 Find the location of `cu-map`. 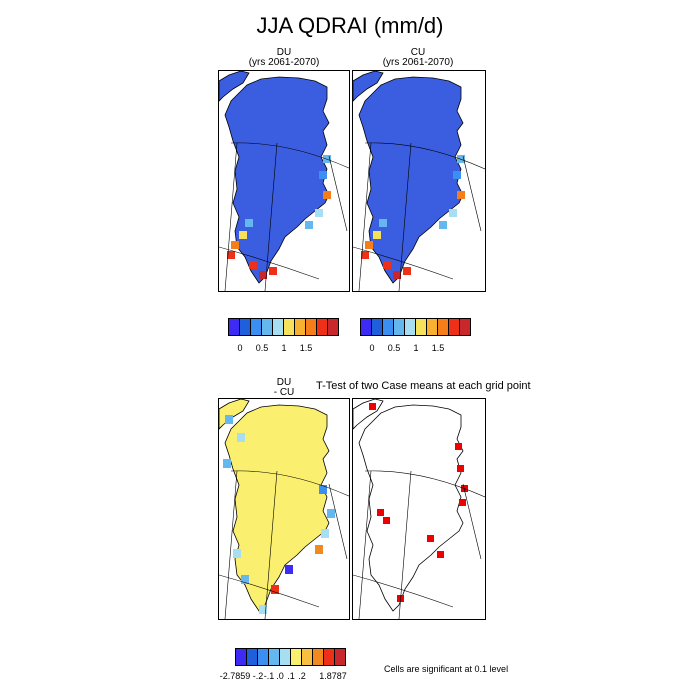

cu-map is located at coordinates (419, 181).